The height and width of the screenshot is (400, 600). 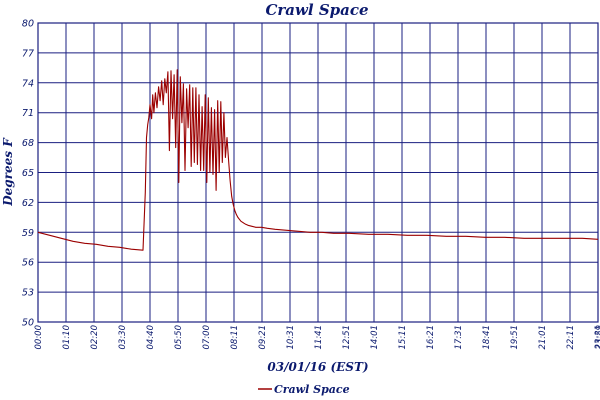 I want to click on x-tick-label: 00:00, so click(x=39, y=337).